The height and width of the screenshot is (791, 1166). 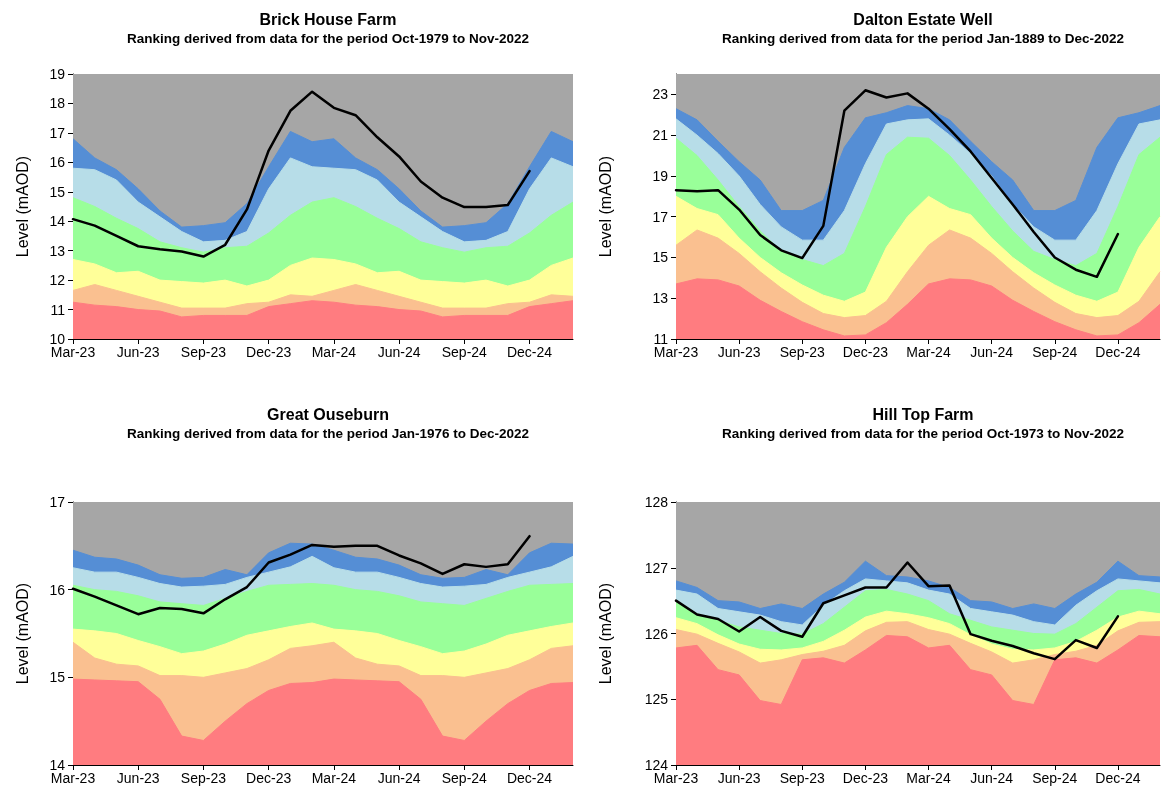 I want to click on y-tick-label: 23, so click(x=660, y=94).